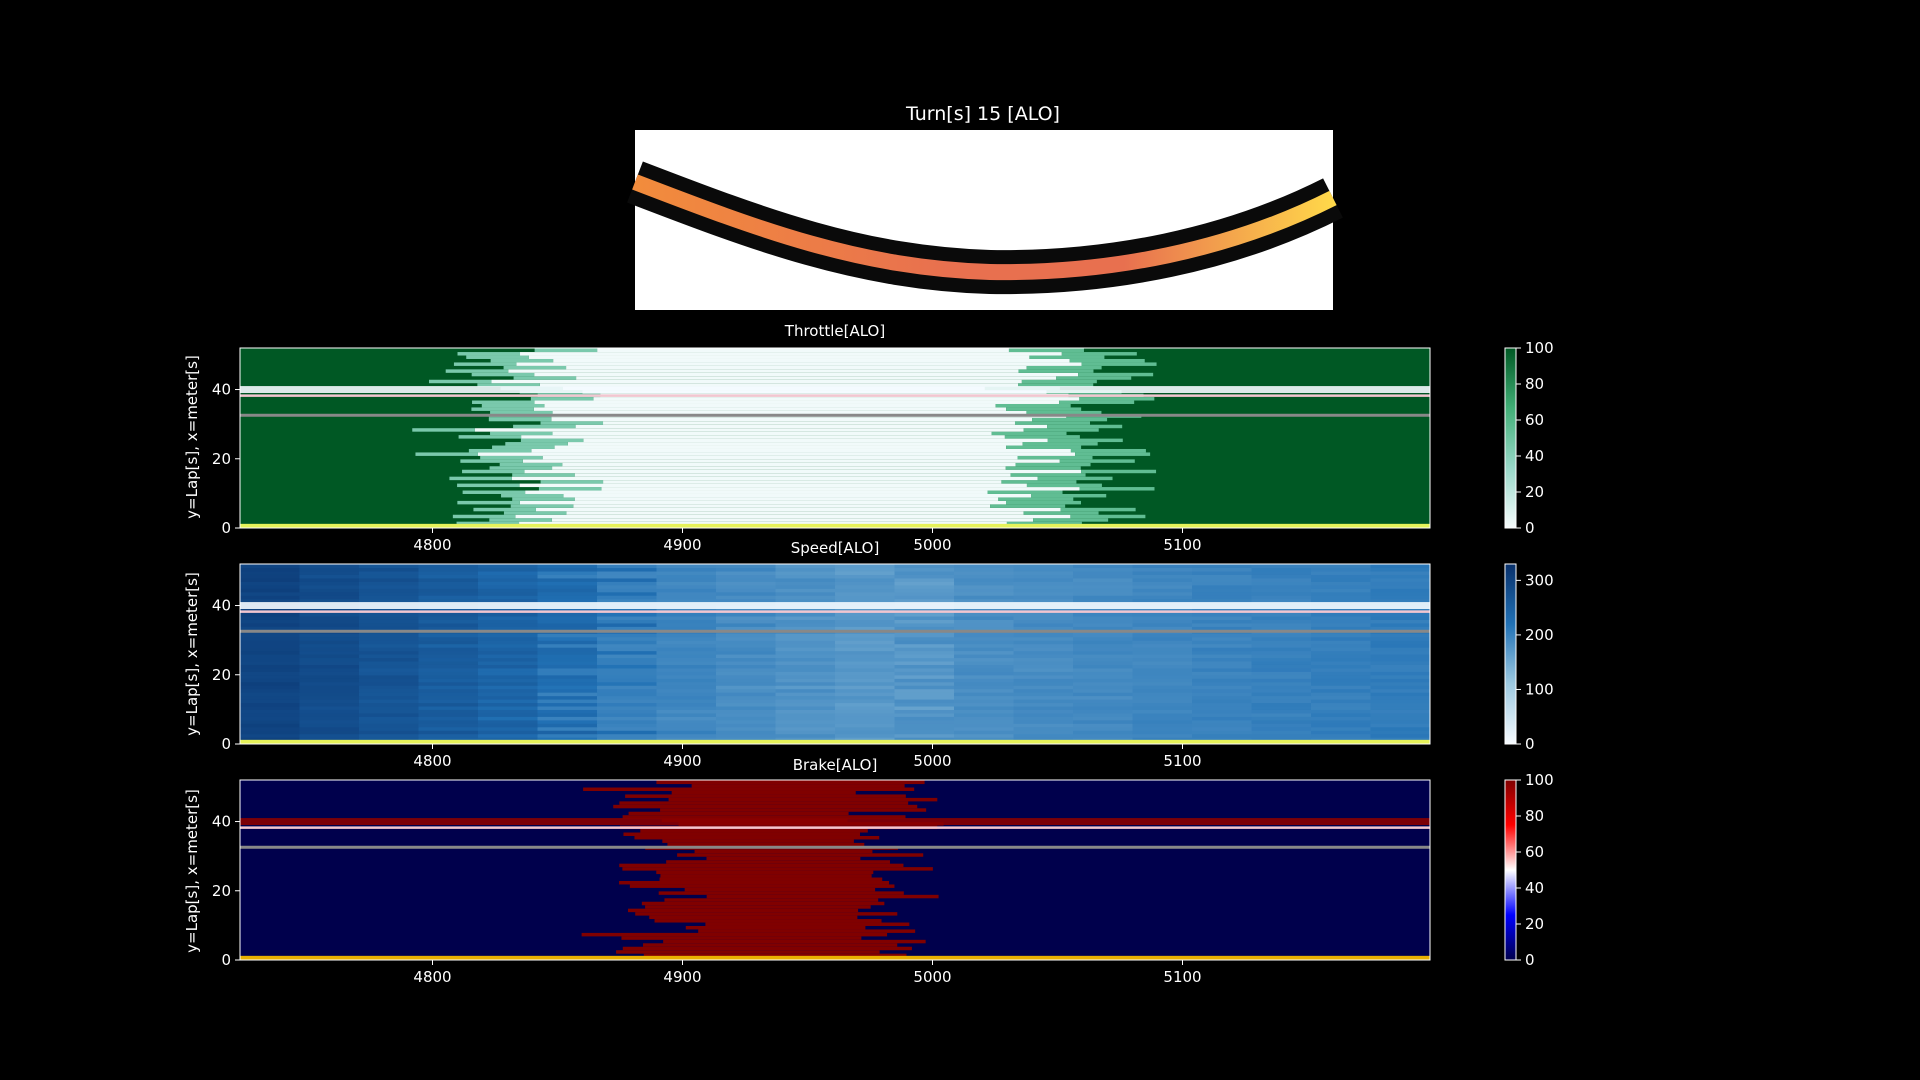 This screenshot has width=1920, height=1080. I want to click on axes-frame, so click(835, 870).